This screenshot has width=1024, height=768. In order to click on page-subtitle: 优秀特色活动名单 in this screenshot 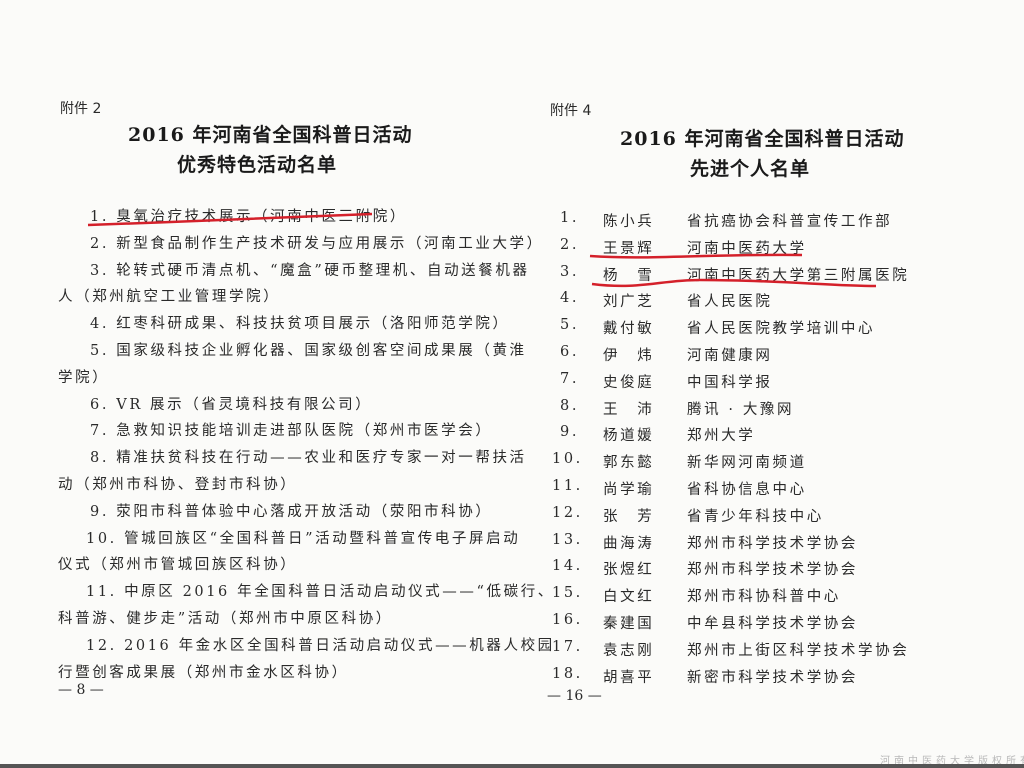, I will do `click(257, 165)`.